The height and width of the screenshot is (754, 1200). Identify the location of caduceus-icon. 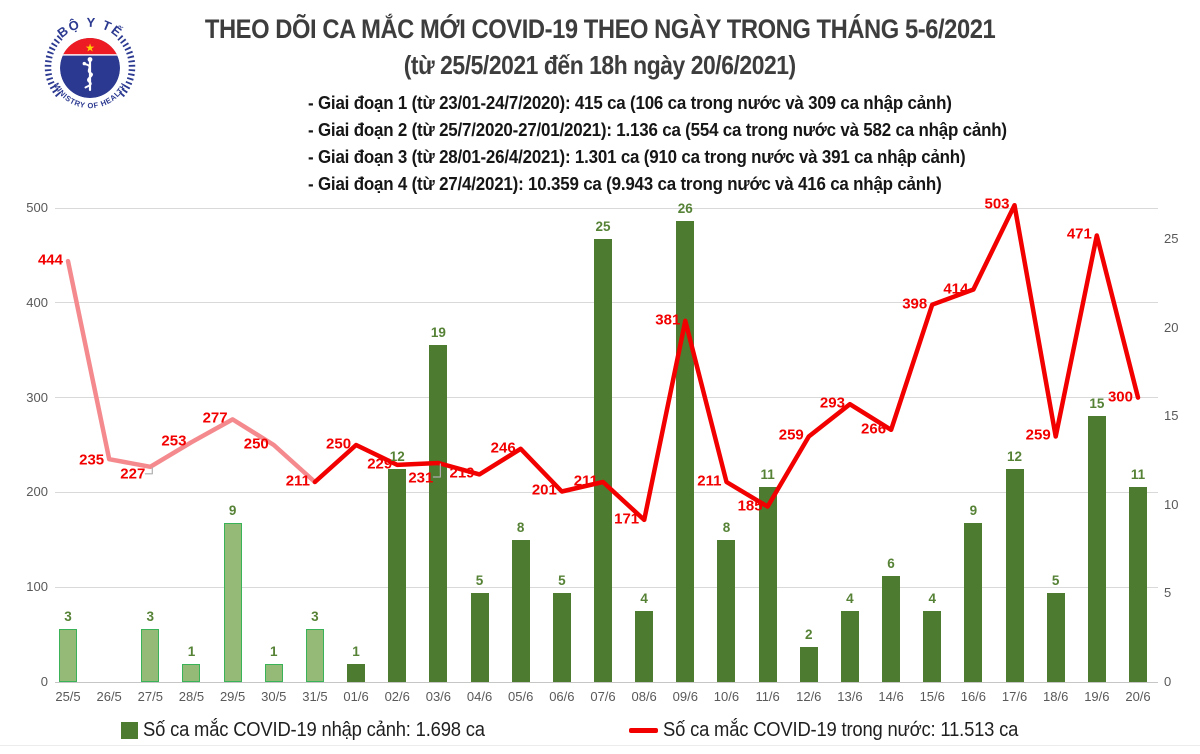
(87, 74).